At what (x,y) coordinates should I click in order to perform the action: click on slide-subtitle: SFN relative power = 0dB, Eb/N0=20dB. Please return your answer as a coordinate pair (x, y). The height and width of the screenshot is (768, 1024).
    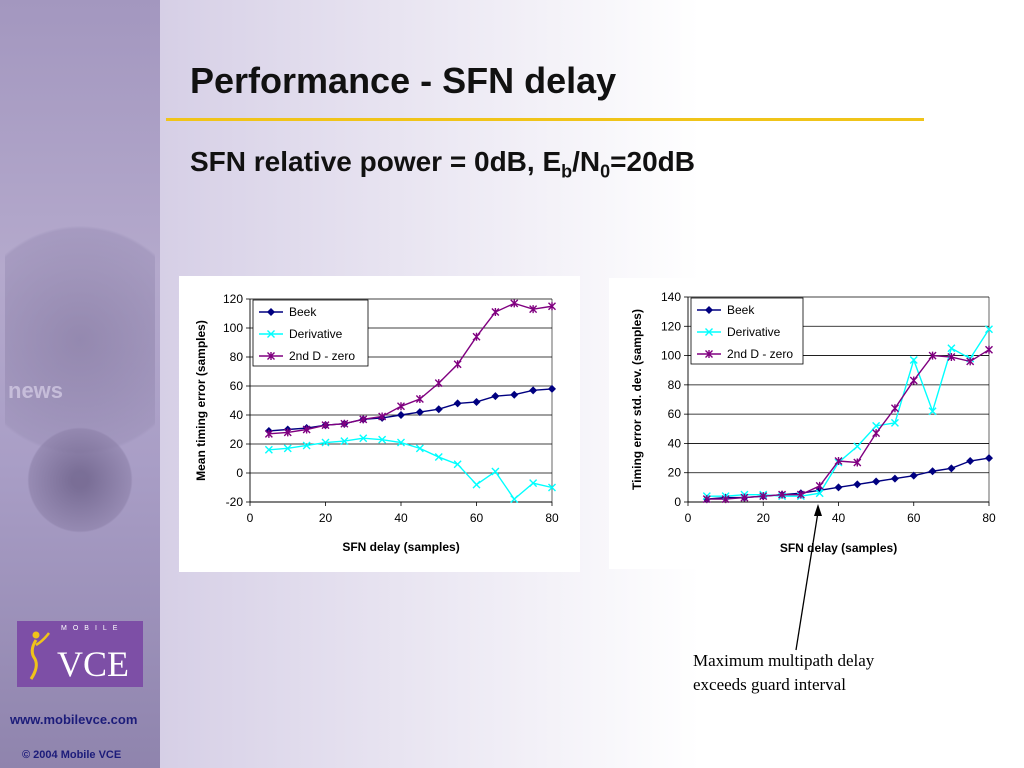
    Looking at the image, I should click on (442, 164).